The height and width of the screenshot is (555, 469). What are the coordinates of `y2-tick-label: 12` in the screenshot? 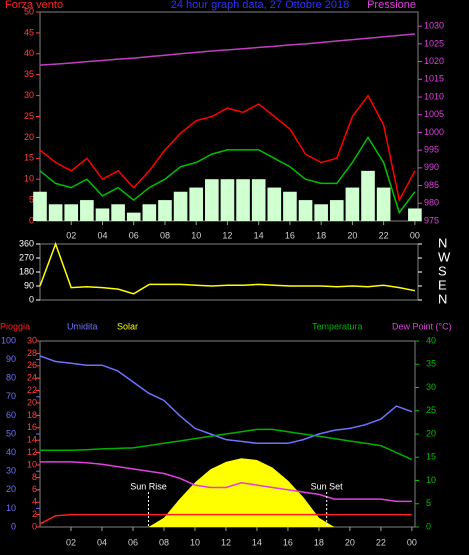 It's located at (32, 452).